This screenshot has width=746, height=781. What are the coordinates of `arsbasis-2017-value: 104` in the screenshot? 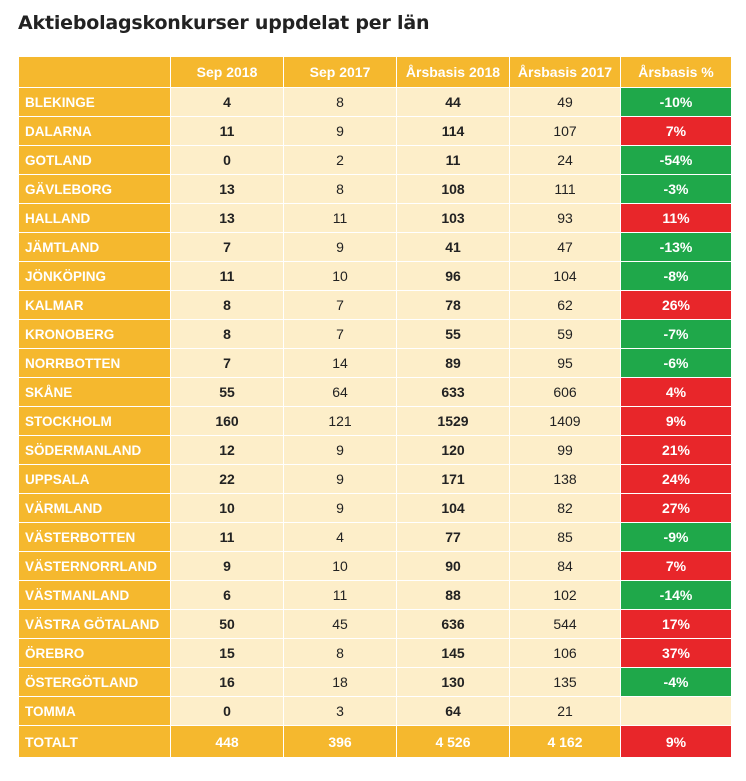 It's located at (565, 276).